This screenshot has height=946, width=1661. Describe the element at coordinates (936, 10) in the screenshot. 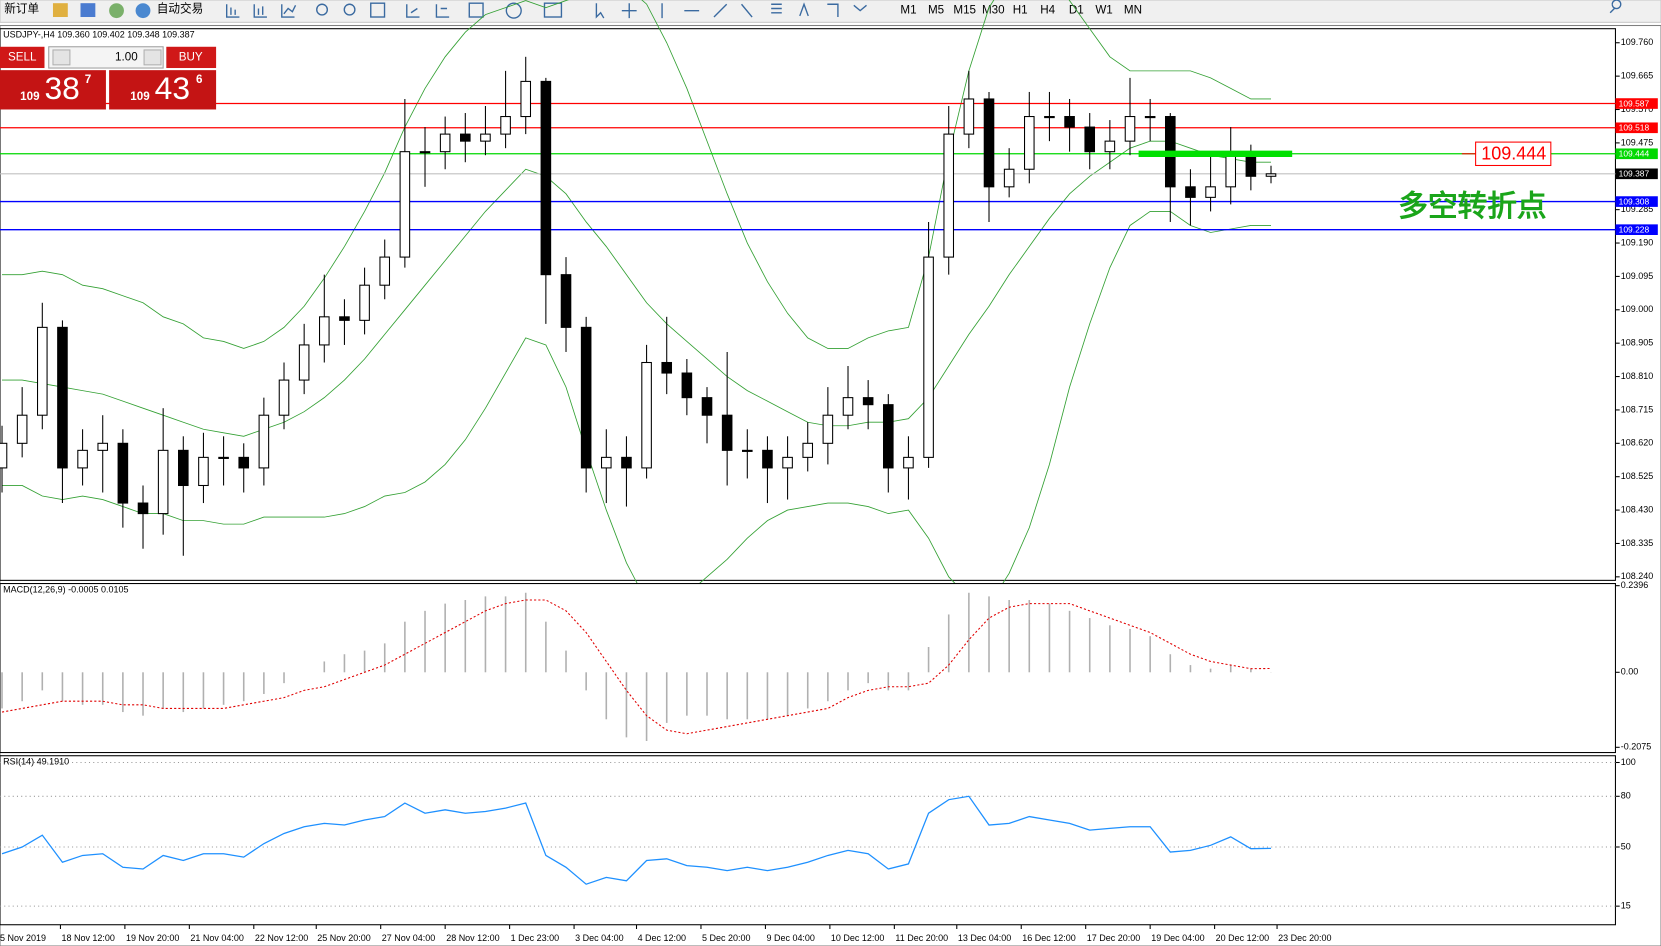

I see `timeframe-button: M5` at that location.